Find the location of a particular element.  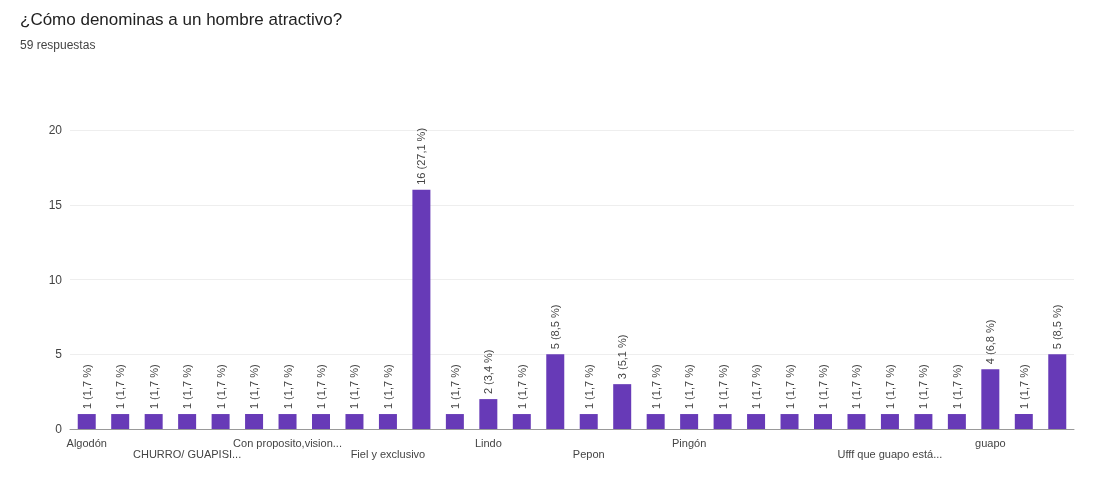

y-tick-label: 15 is located at coordinates (55, 204).